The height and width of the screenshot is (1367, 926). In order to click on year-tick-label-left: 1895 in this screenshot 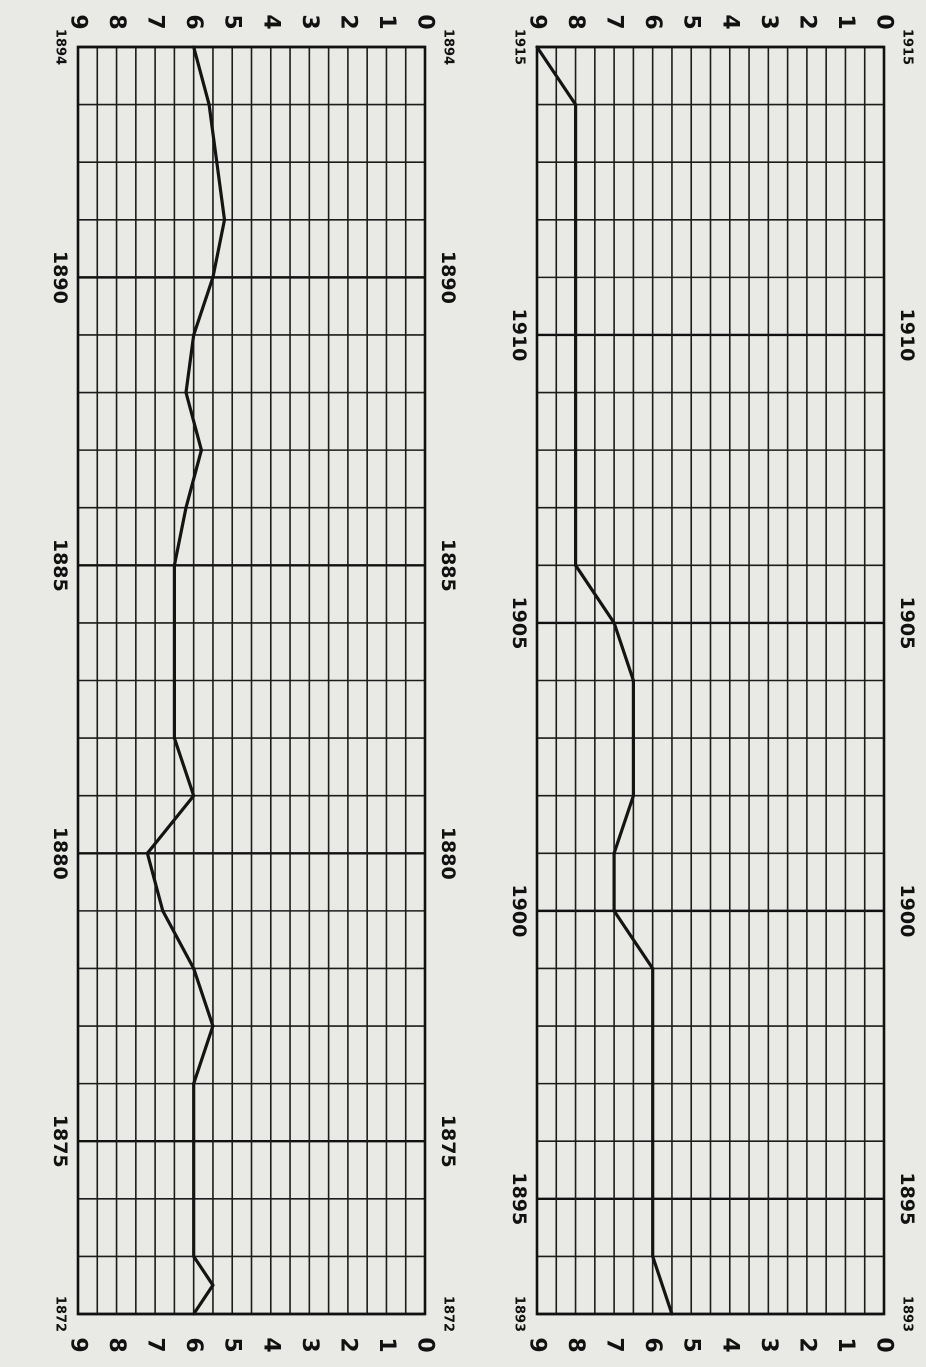, I will do `click(519, 1198)`.